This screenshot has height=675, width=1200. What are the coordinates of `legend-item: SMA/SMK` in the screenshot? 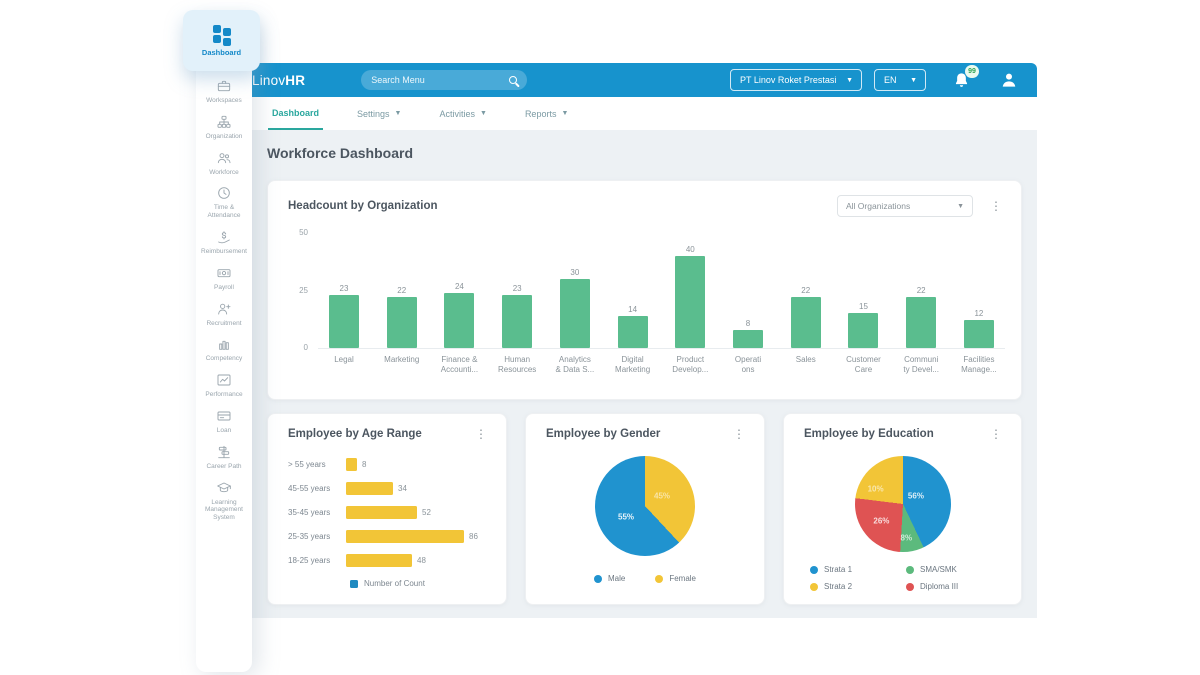 It's located at (963, 569).